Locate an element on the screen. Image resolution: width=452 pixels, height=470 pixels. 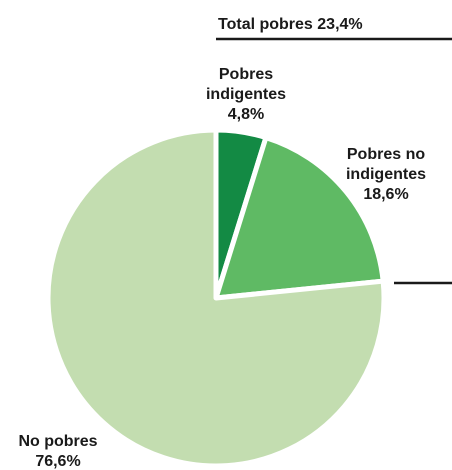
total-pobres-label: Total pobres 23,4% is located at coordinates (290, 24).